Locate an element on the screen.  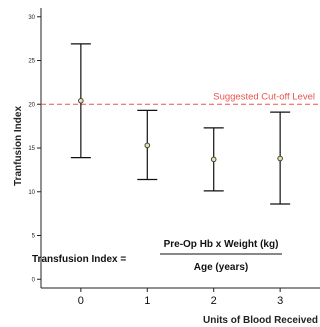
y-tick-label: 0 is located at coordinates (34, 280).